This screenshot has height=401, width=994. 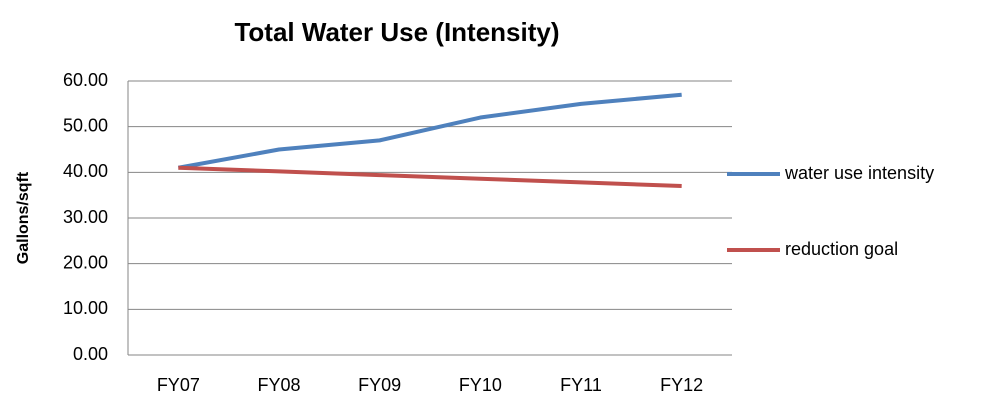 What do you see at coordinates (278, 385) in the screenshot?
I see `x-tick-label: FY08` at bounding box center [278, 385].